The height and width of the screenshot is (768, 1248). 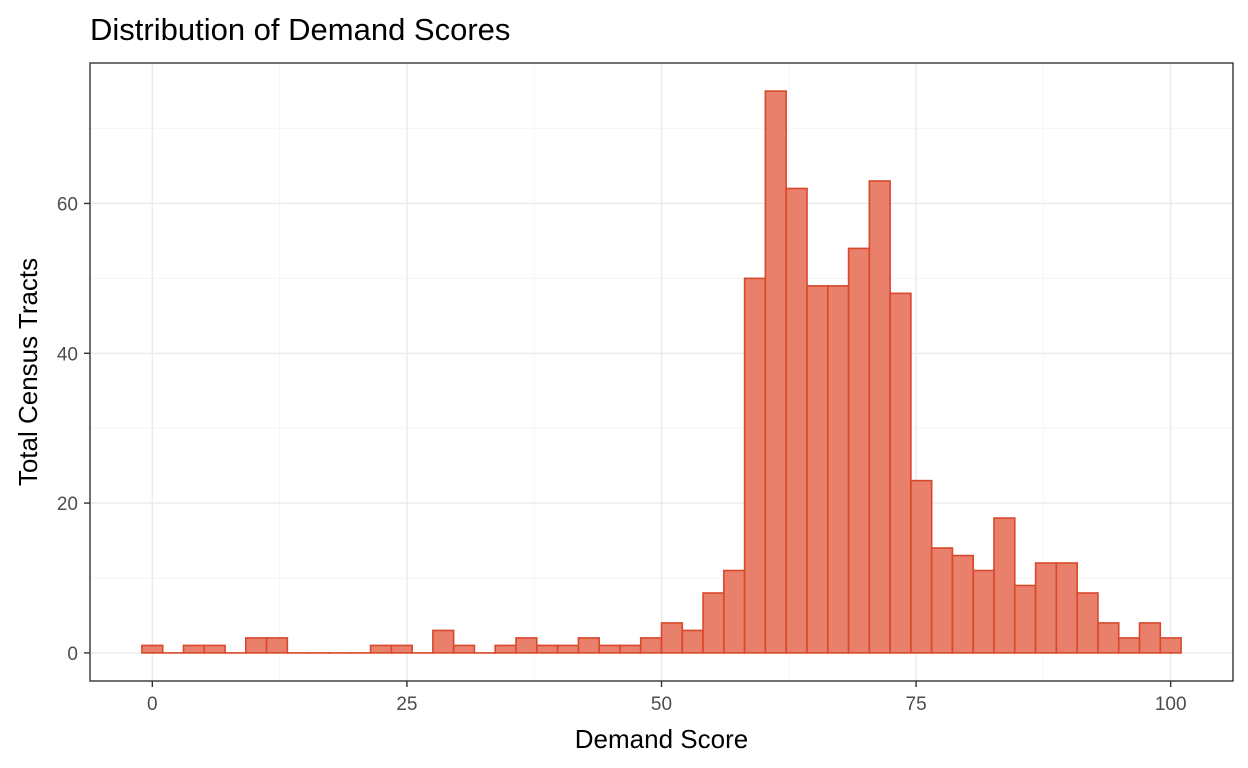 What do you see at coordinates (67, 354) in the screenshot?
I see `y-tick-label: 40` at bounding box center [67, 354].